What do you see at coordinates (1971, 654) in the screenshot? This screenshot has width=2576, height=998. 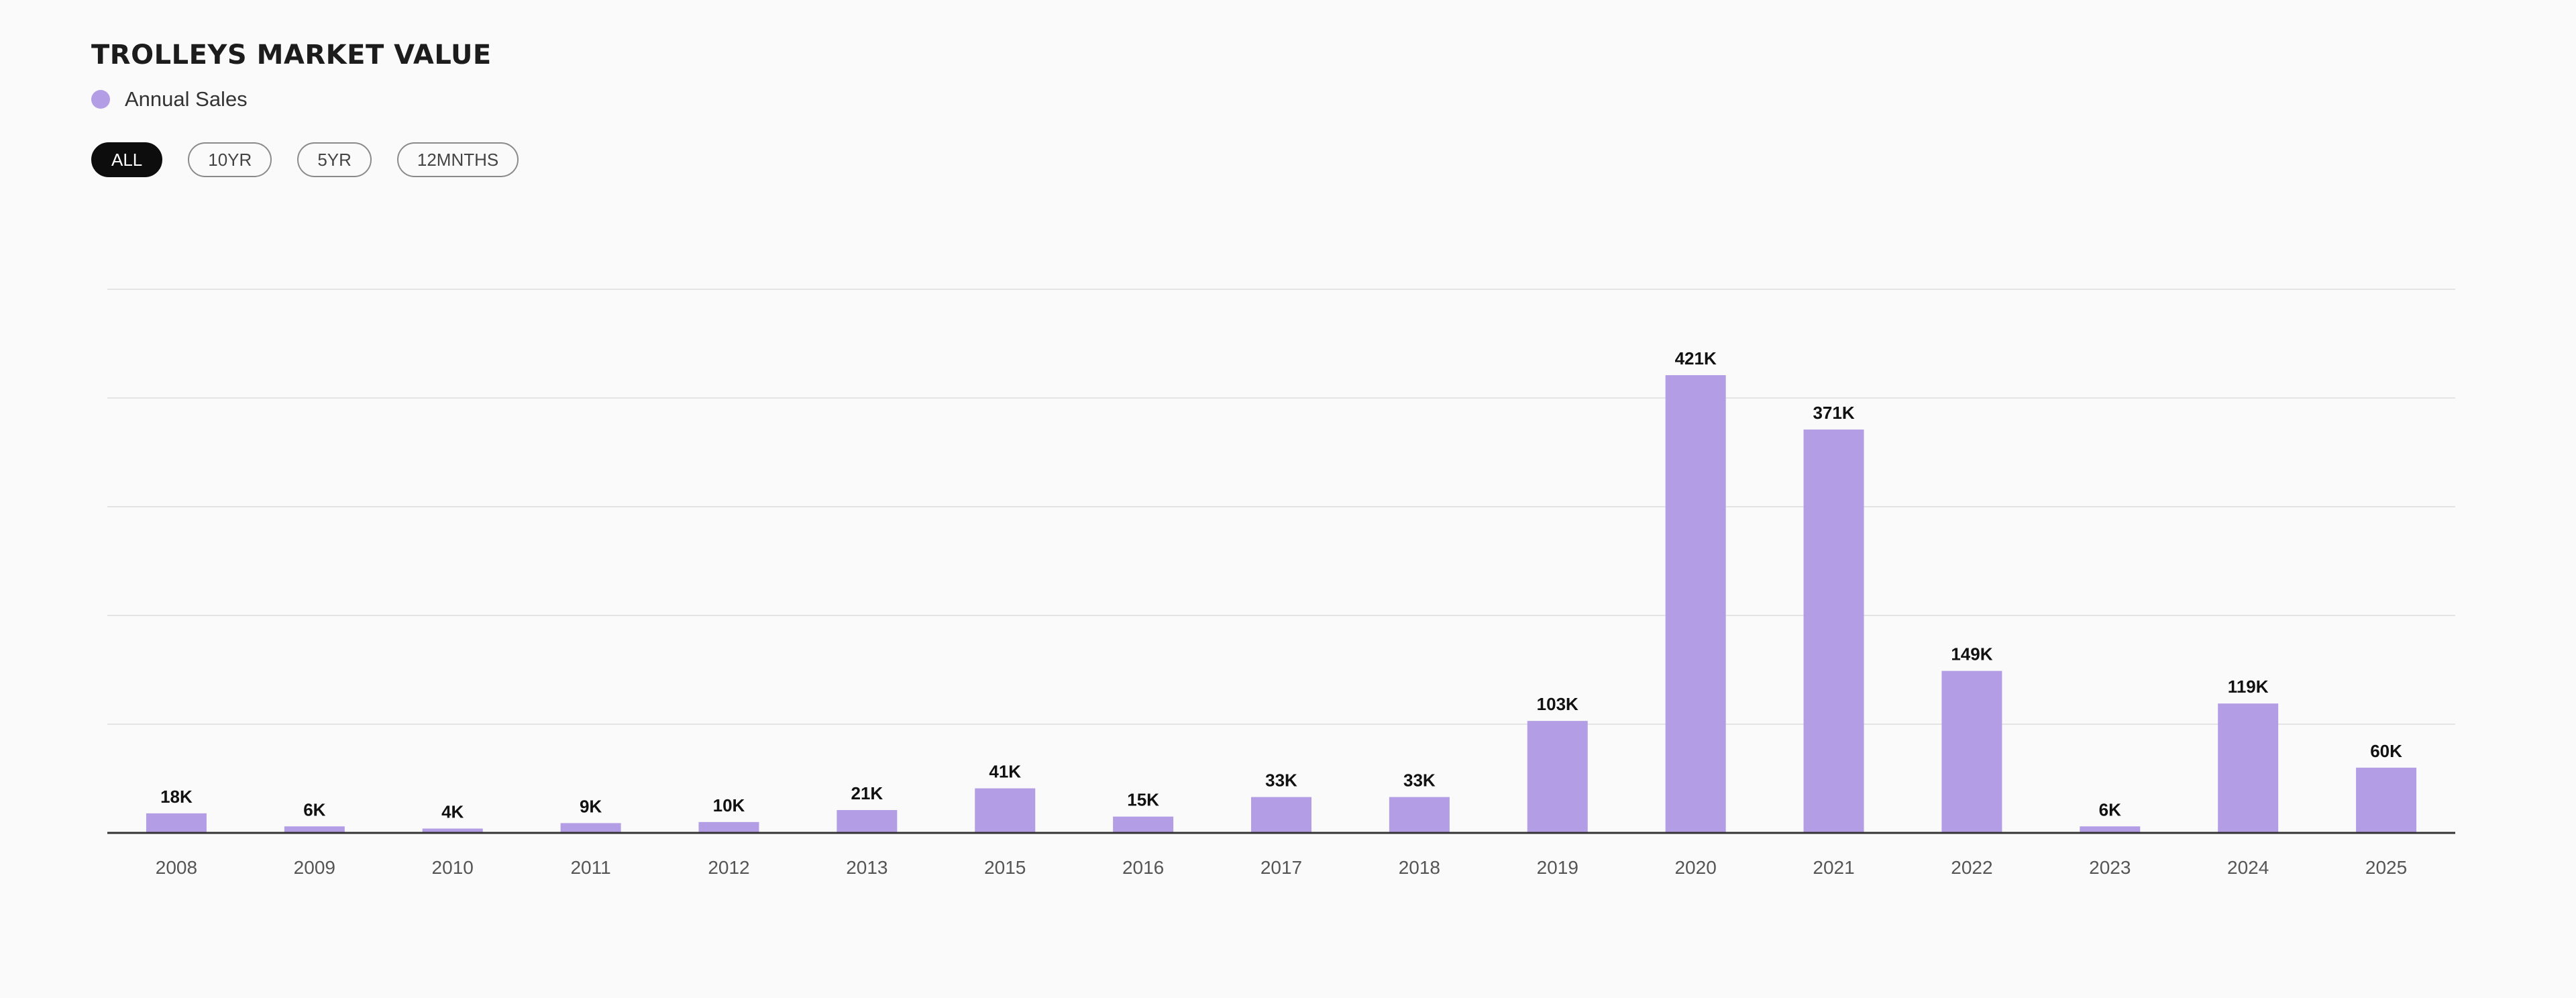 I see `bar-value-label: 149K` at bounding box center [1971, 654].